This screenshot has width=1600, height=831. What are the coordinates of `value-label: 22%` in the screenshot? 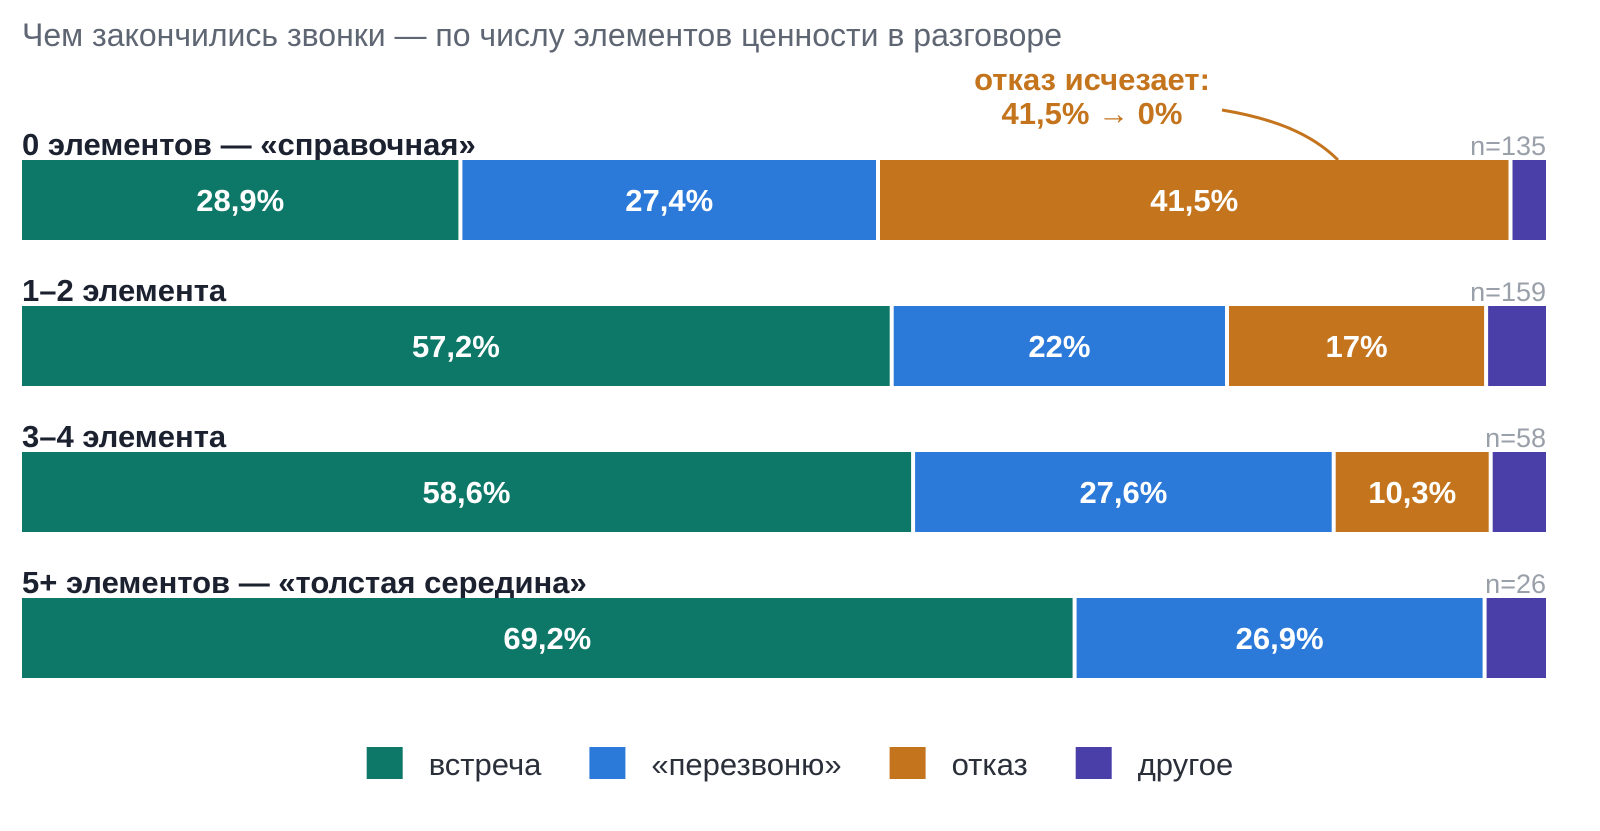 It's located at (1059, 346).